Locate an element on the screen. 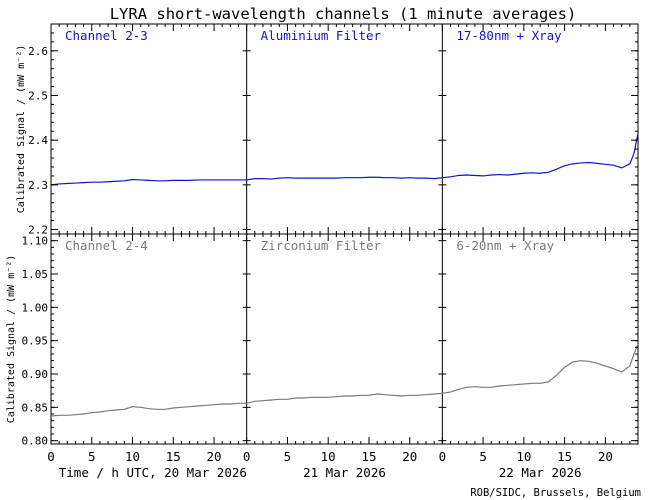  y-tick-label: 2.6 is located at coordinates (38, 51).